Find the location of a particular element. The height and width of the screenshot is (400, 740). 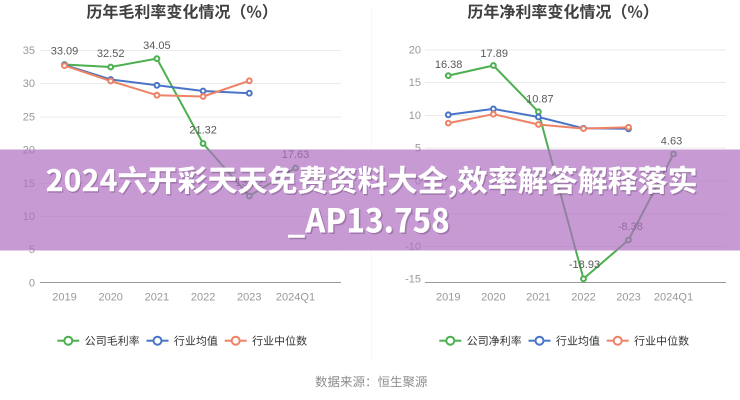

svg-text: 21.32 is located at coordinates (203, 131).